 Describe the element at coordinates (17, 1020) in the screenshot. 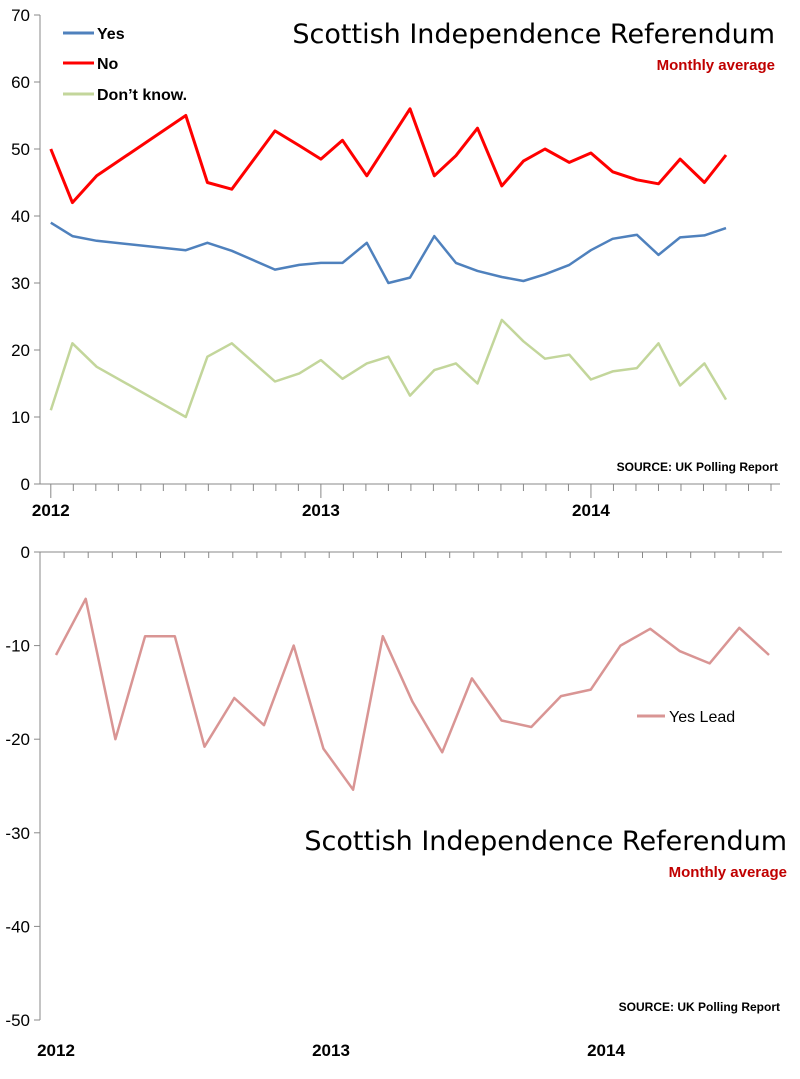

I see `y-tick-label: -50` at that location.